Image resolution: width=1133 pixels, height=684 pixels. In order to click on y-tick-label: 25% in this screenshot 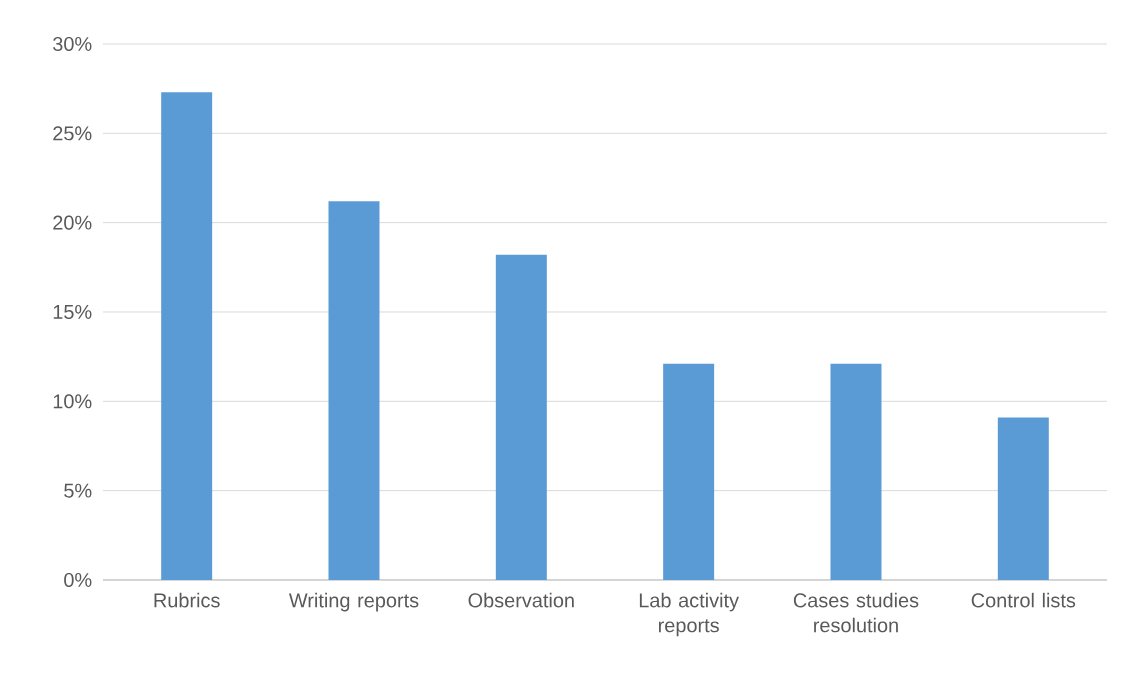, I will do `click(72, 133)`.